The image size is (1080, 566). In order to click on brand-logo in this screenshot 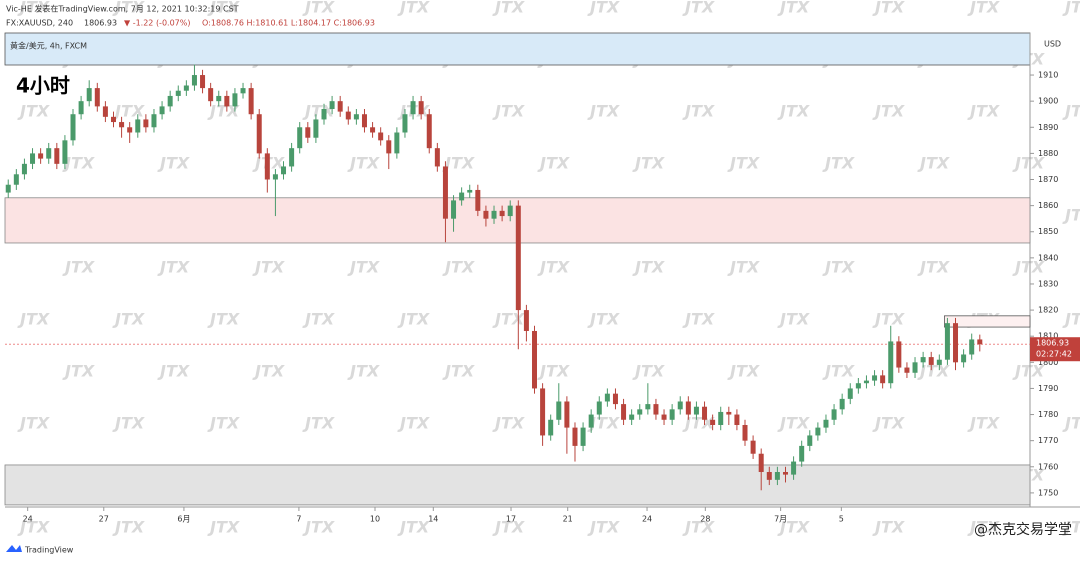, I will do `click(14, 548)`.